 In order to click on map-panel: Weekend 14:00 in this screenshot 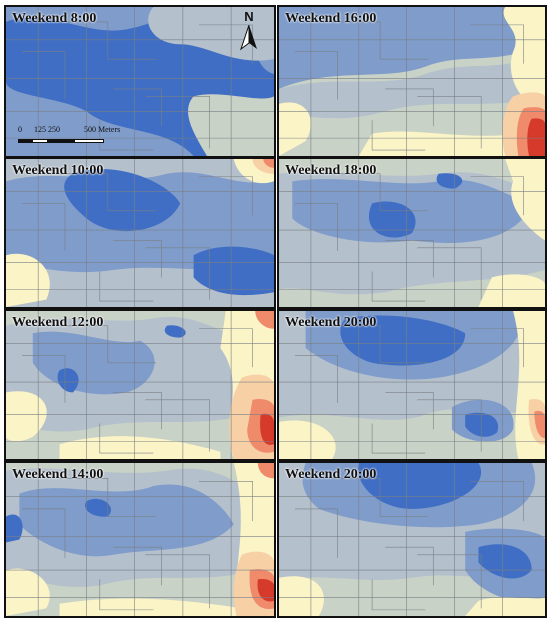, I will do `click(140, 539)`.